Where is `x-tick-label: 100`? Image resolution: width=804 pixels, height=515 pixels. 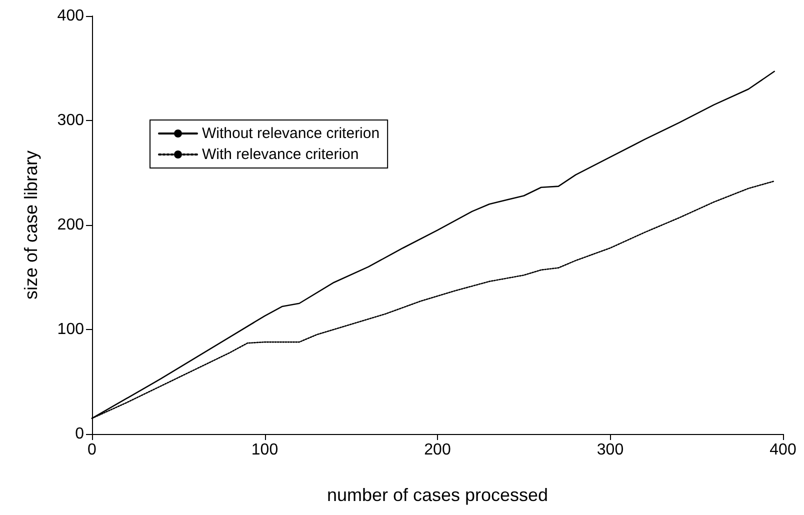
x-tick-label: 100 is located at coordinates (264, 450).